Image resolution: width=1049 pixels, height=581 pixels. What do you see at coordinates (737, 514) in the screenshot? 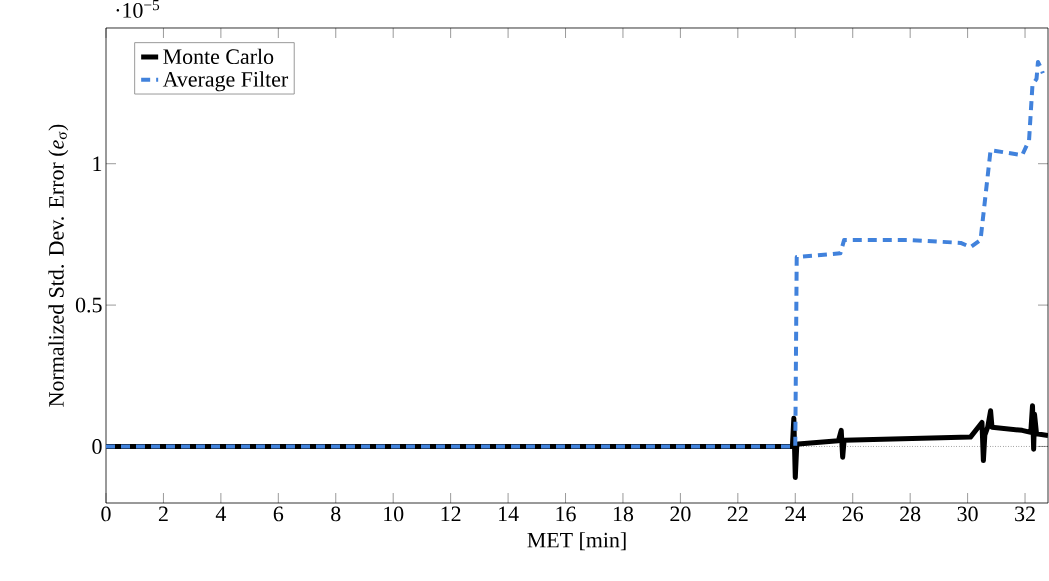
I see `x-tick-label: 22` at bounding box center [737, 514].